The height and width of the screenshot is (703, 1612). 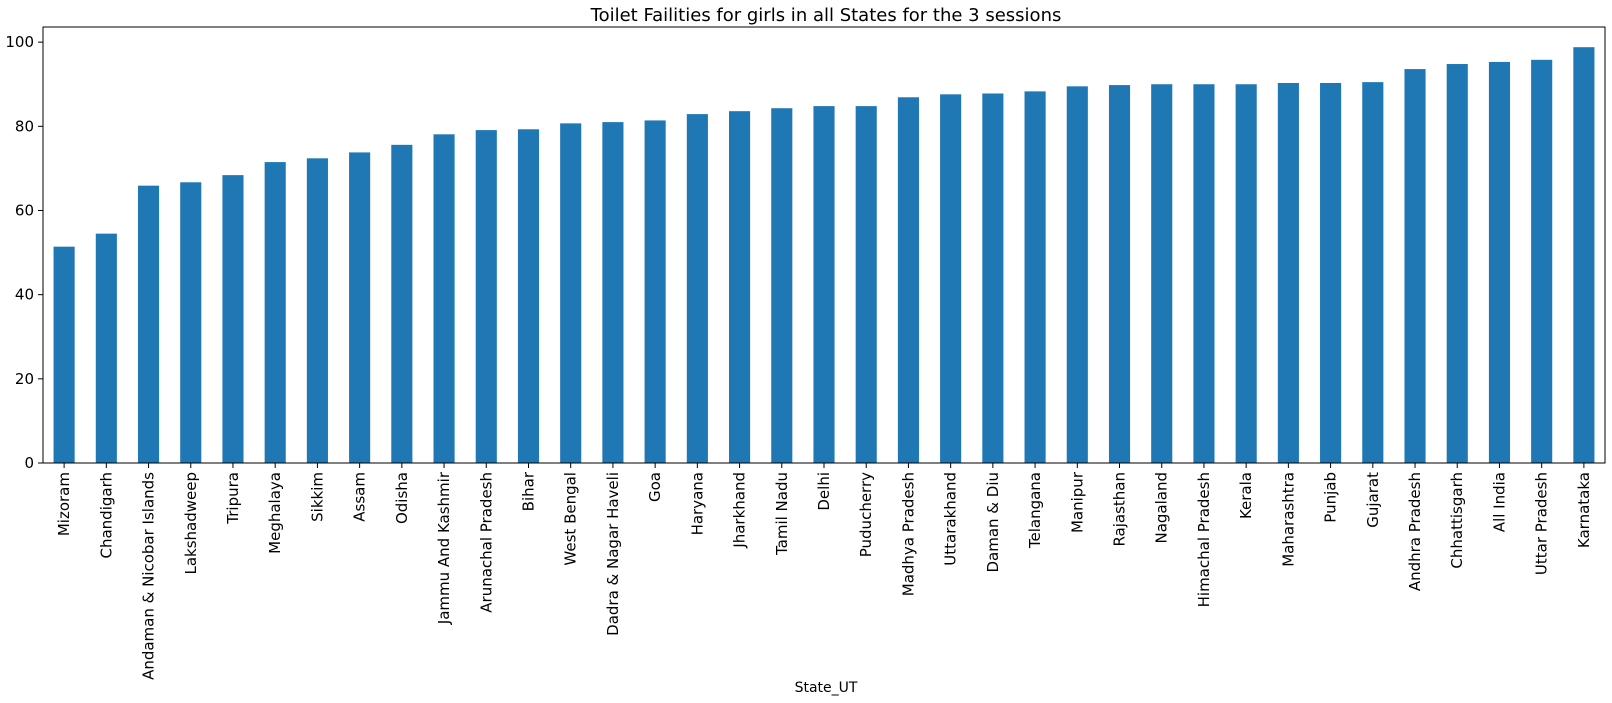 What do you see at coordinates (317, 310) in the screenshot?
I see `bar-sikkim` at bounding box center [317, 310].